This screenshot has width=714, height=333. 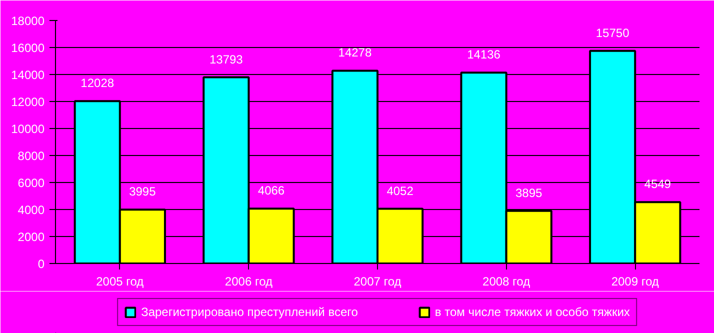 I want to click on y-tick-label: 16000, so click(x=28, y=48).